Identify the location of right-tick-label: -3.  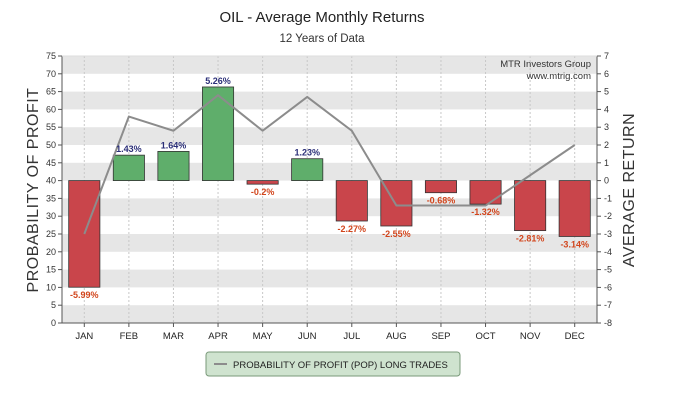
(608, 234).